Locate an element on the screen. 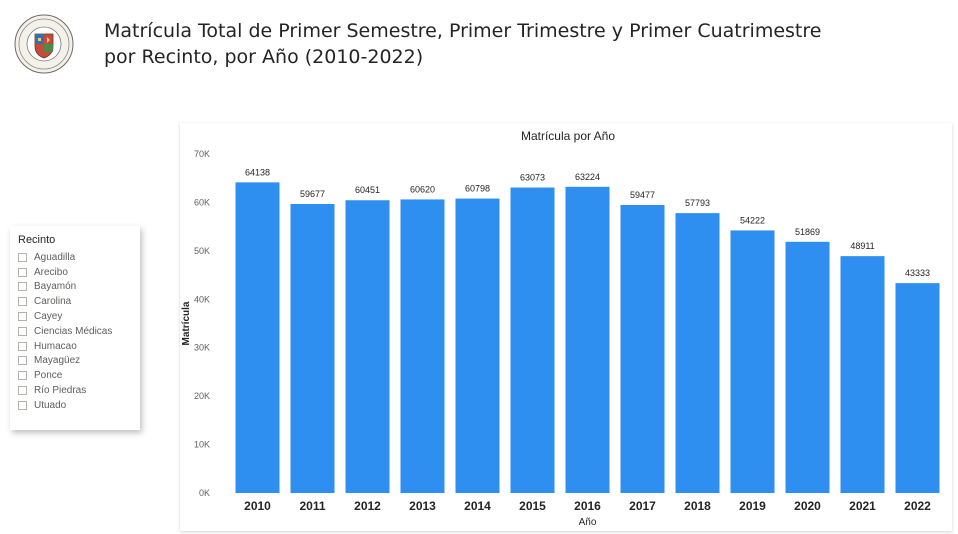 The image size is (958, 534). slicer-item: Aguadilla is located at coordinates (65, 257).